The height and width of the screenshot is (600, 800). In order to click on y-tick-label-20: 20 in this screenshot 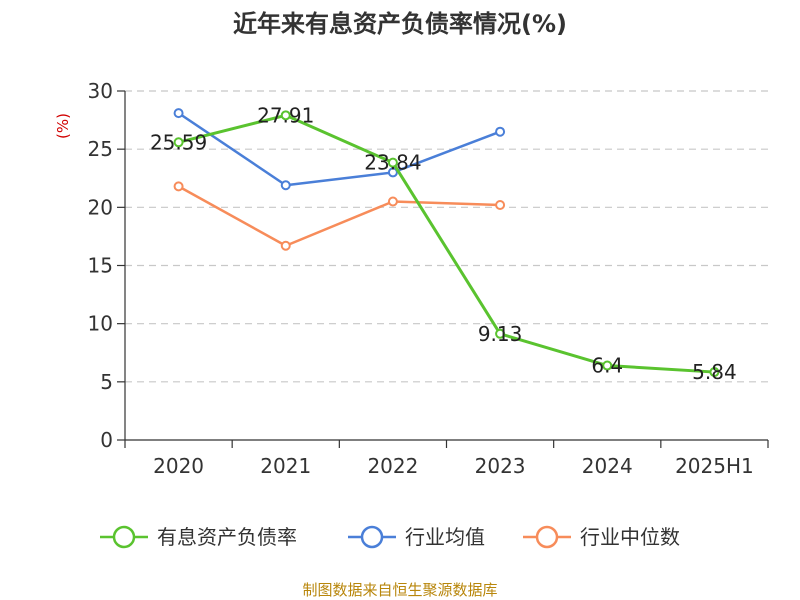, I will do `click(100, 207)`.